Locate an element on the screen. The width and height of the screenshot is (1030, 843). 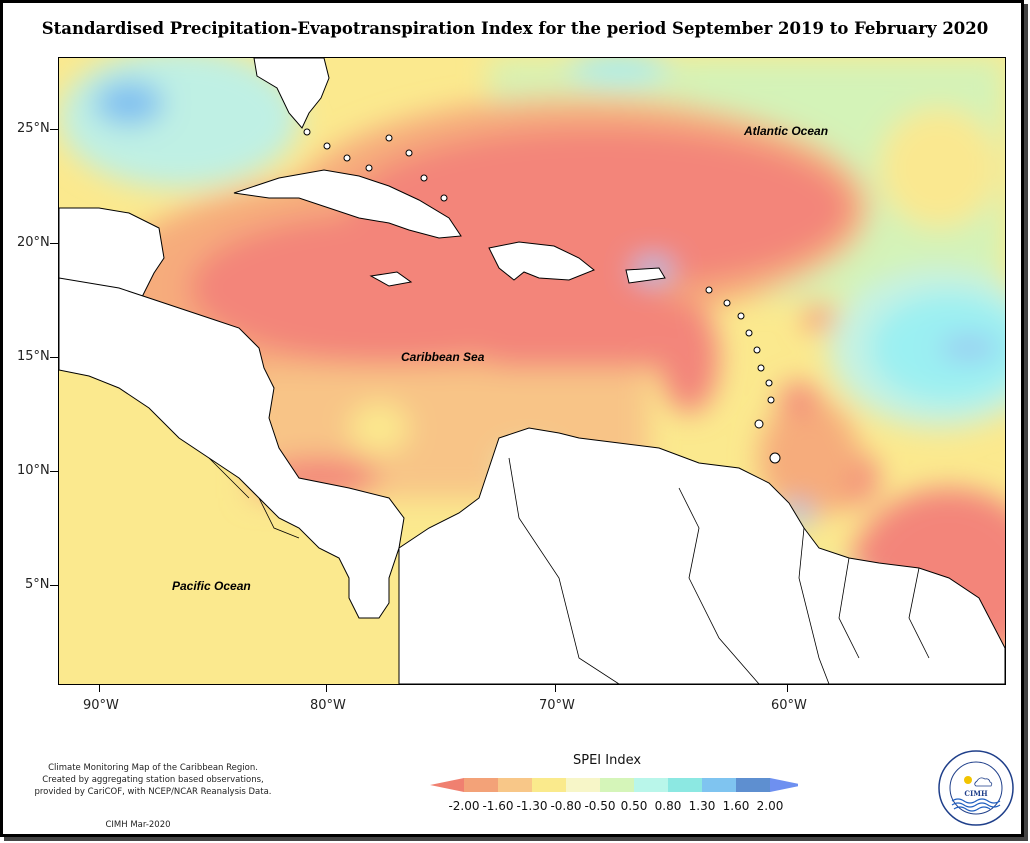
lat-label: 20°N is located at coordinates (33, 242).